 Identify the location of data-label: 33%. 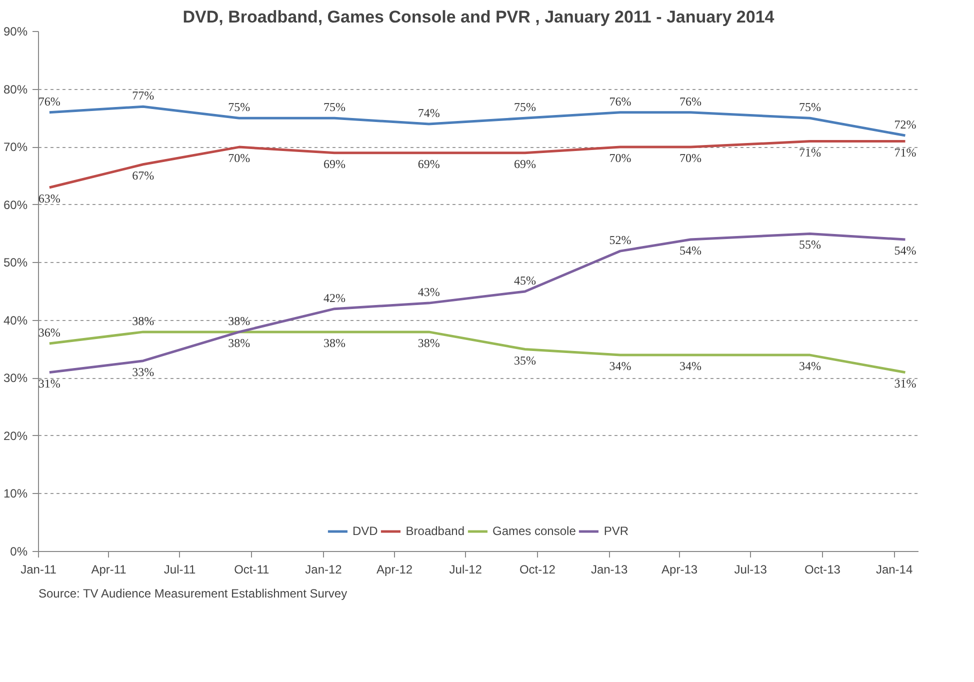
(143, 371).